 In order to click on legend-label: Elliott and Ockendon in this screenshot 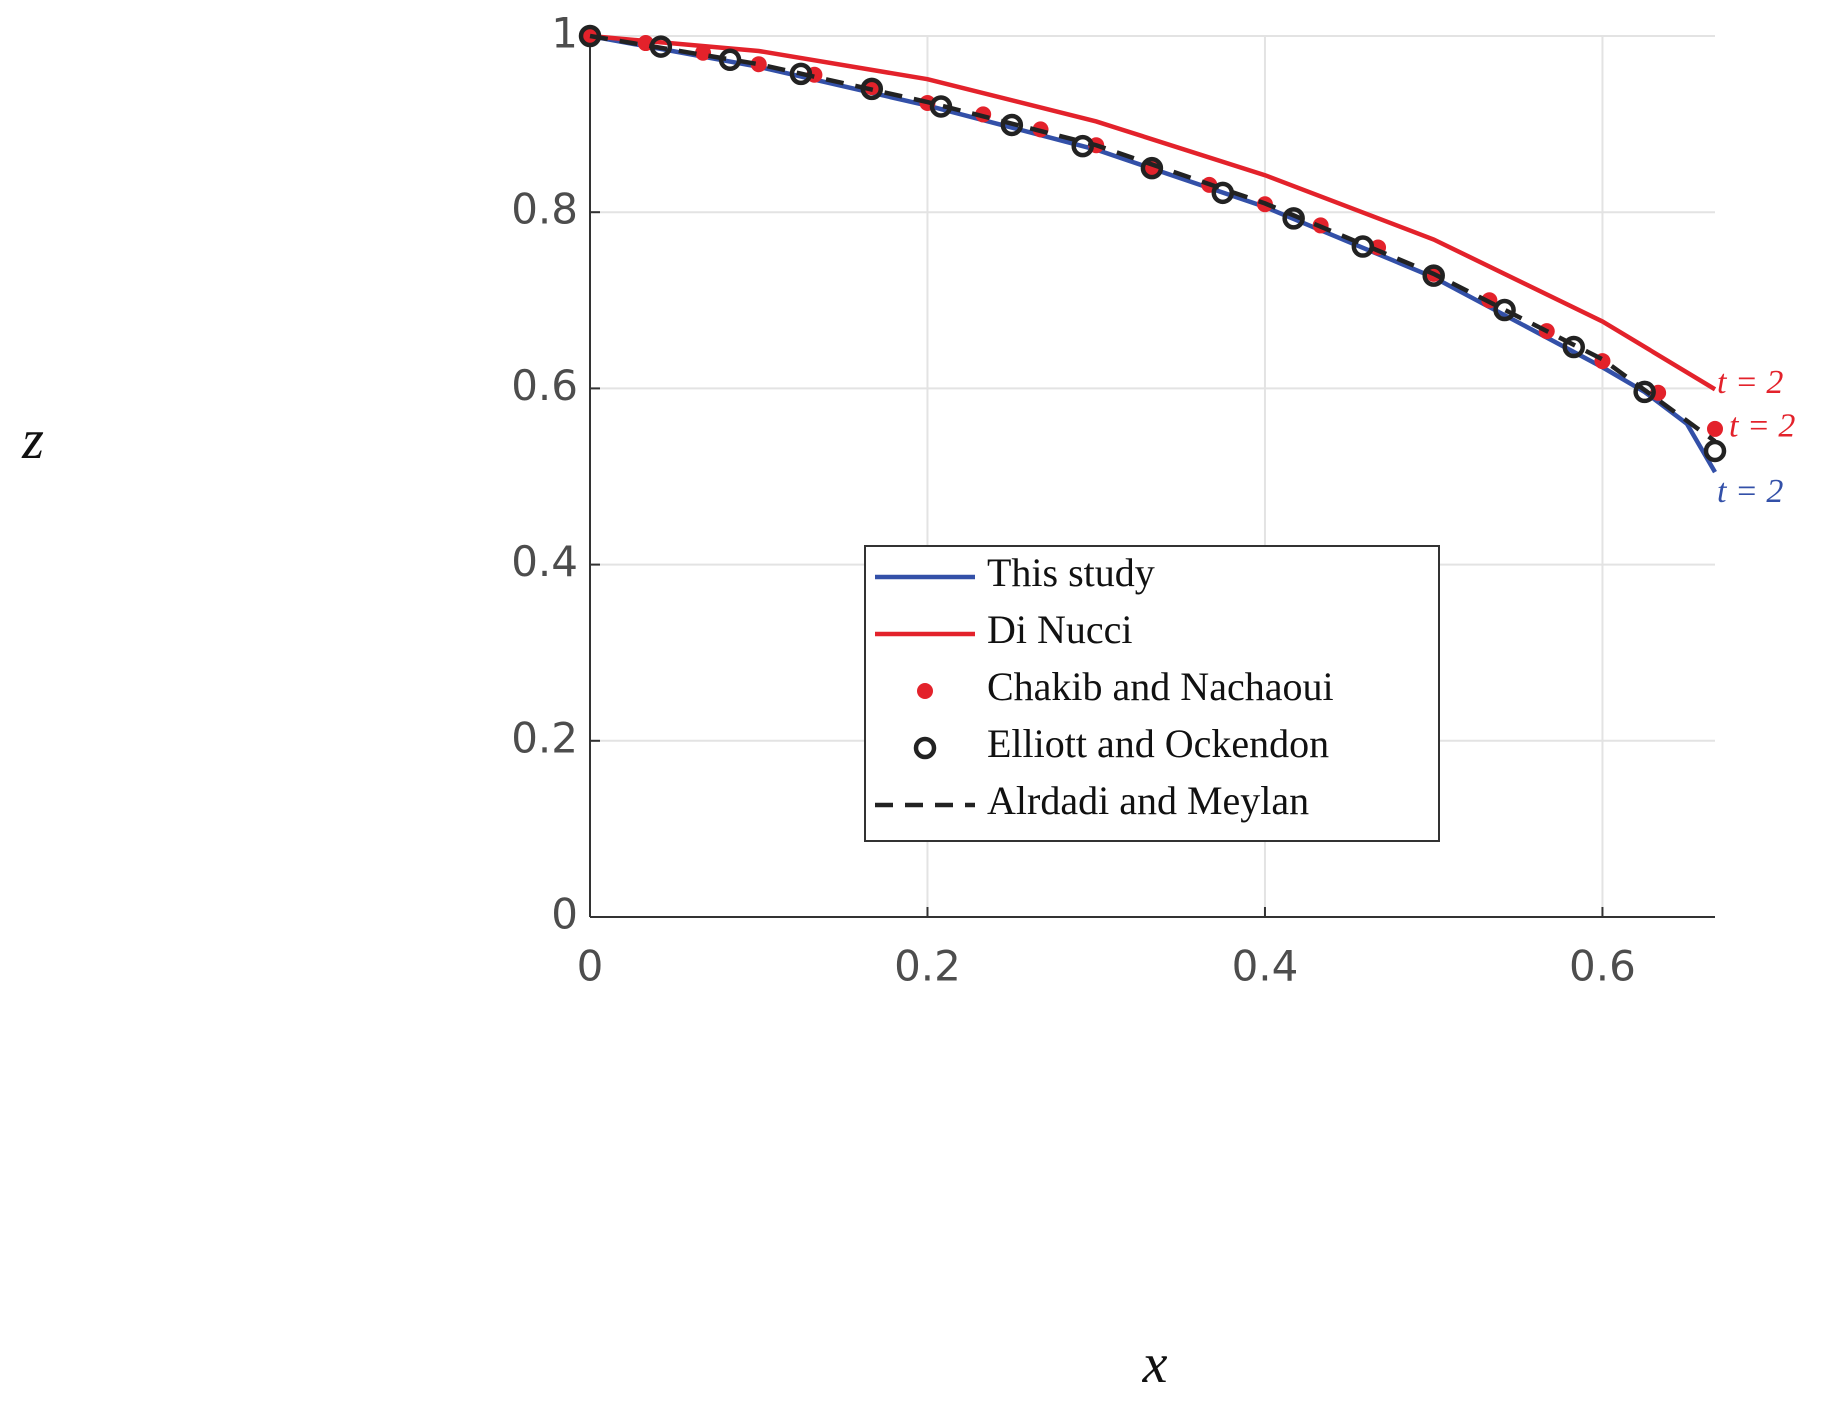, I will do `click(1158, 743)`.